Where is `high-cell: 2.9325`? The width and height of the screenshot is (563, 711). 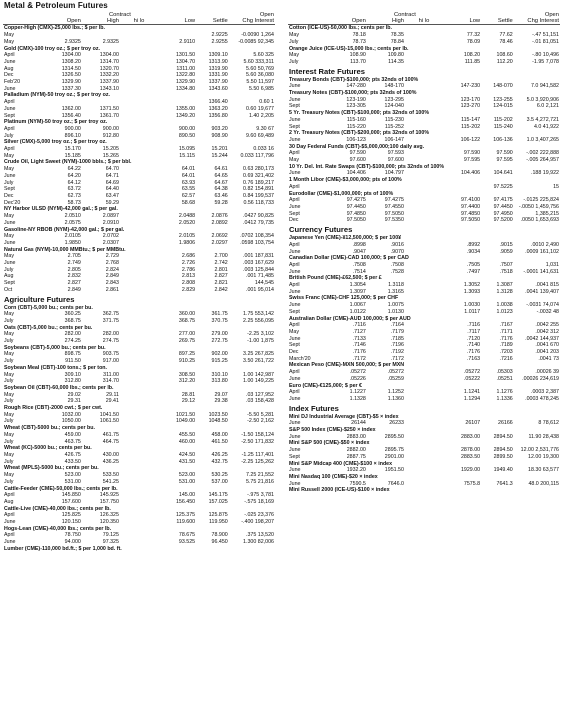
high-cell: 2.9325 is located at coordinates (110, 41).